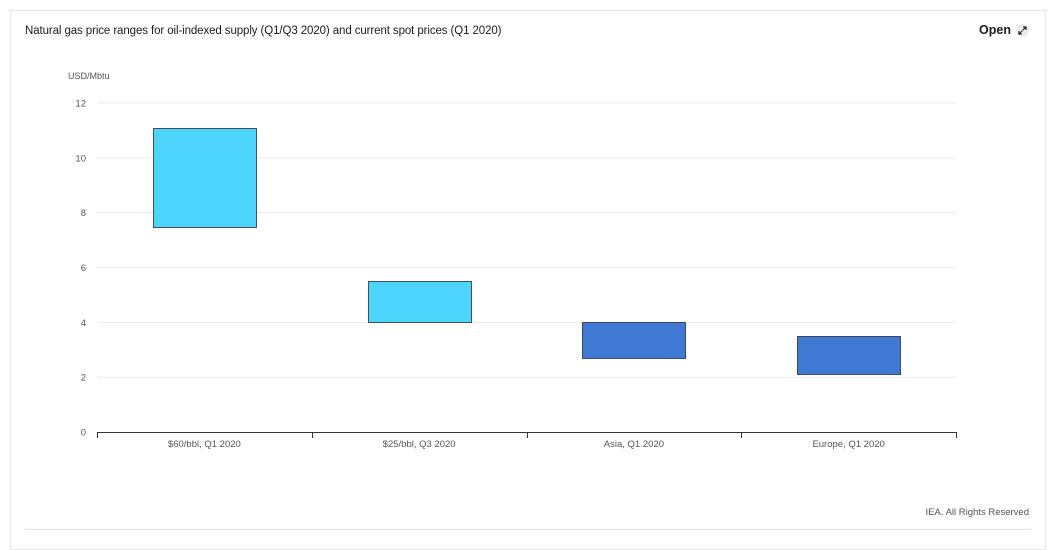  What do you see at coordinates (977, 512) in the screenshot?
I see `copyright-credit: IEA. All Rights Reserved` at bounding box center [977, 512].